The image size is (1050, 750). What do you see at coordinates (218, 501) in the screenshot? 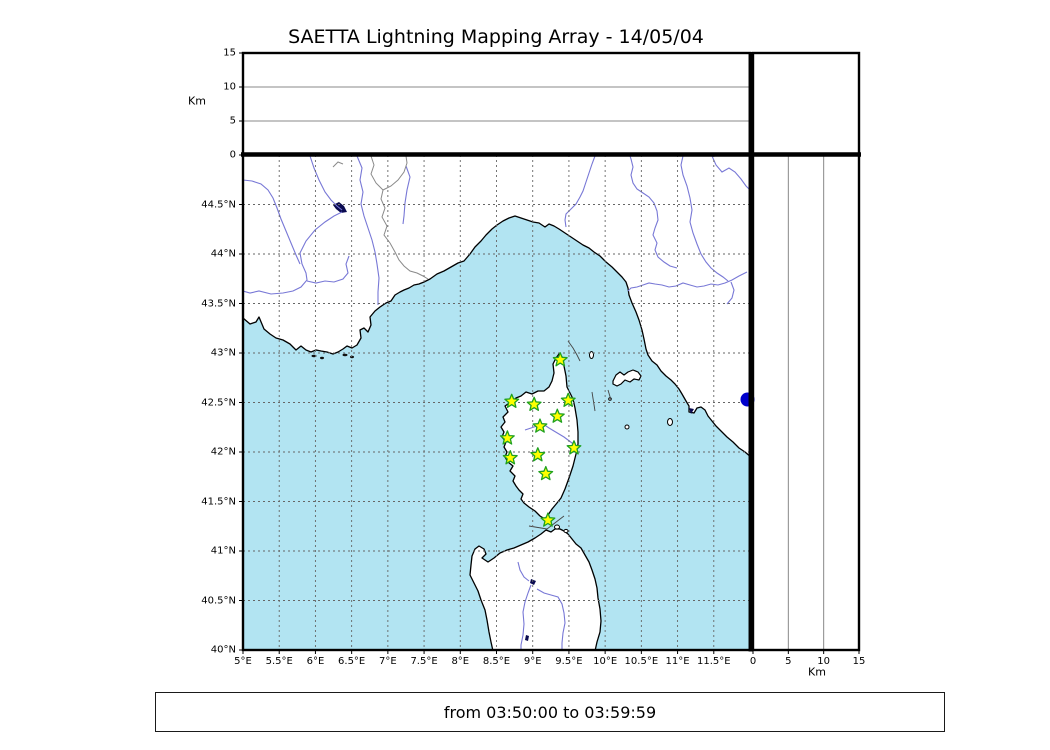
I see `lat-tick-label: 41.5°N` at bounding box center [218, 501].